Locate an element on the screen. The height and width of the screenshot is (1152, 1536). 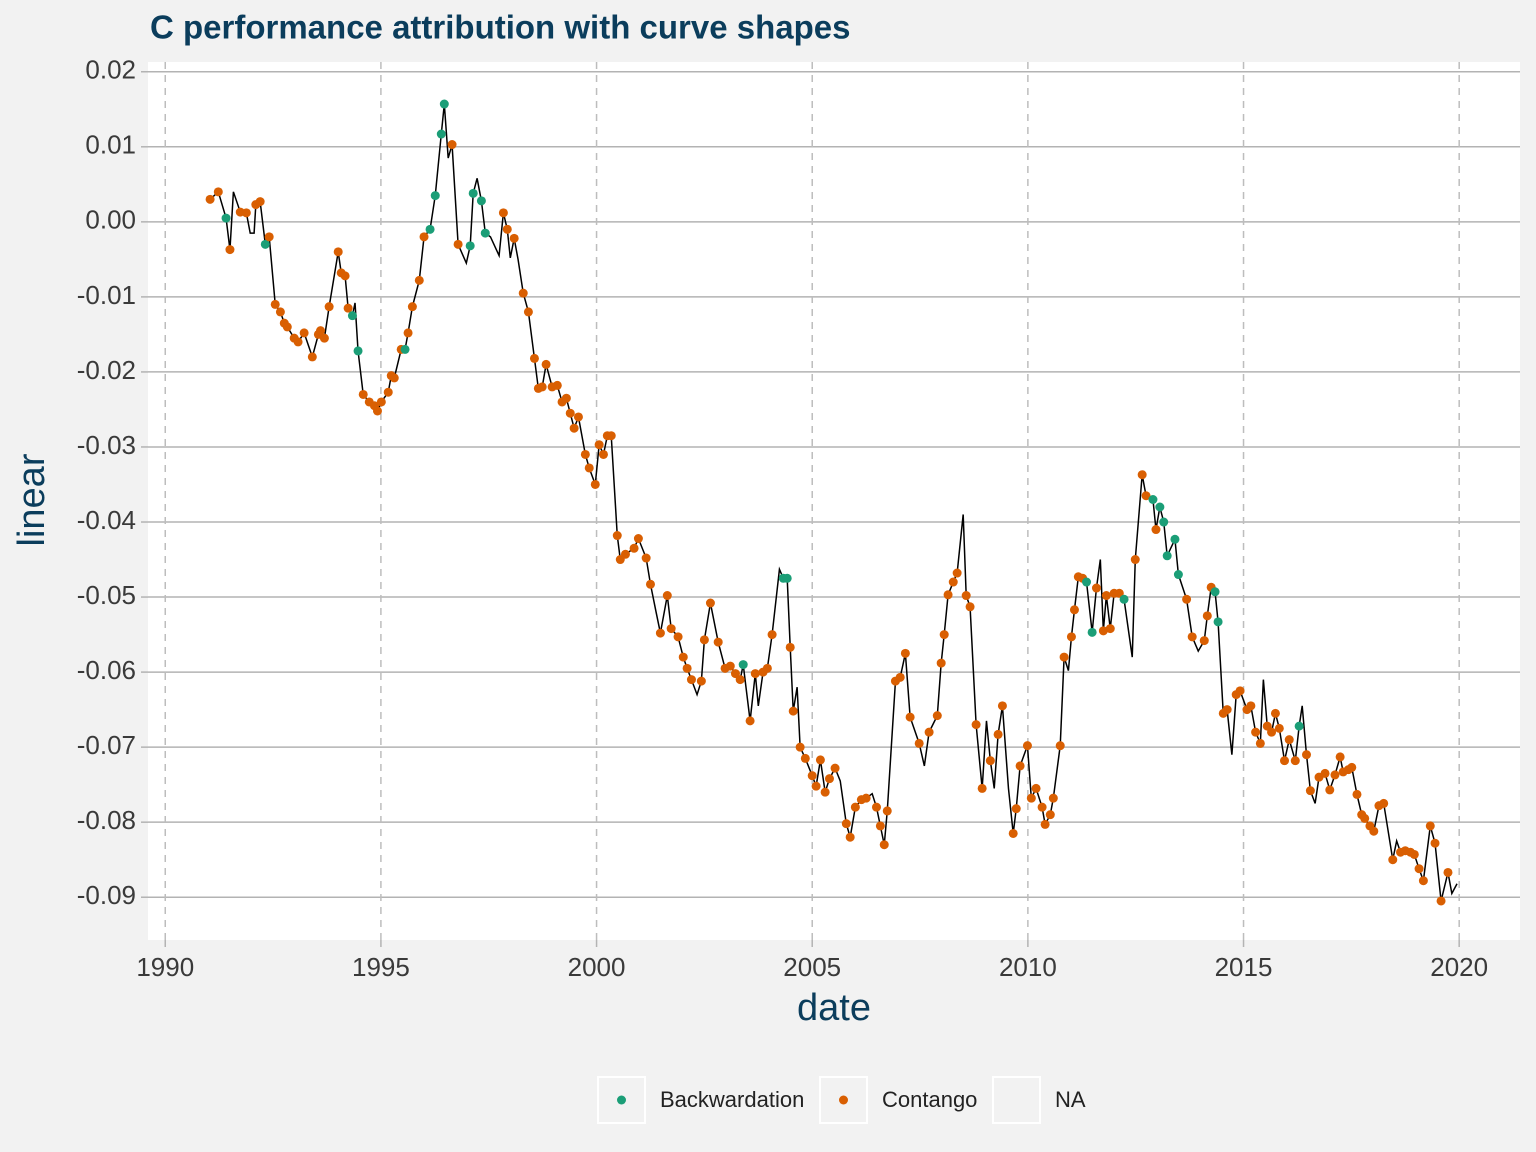
y-tick-label: -0.09 is located at coordinates (106, 895).